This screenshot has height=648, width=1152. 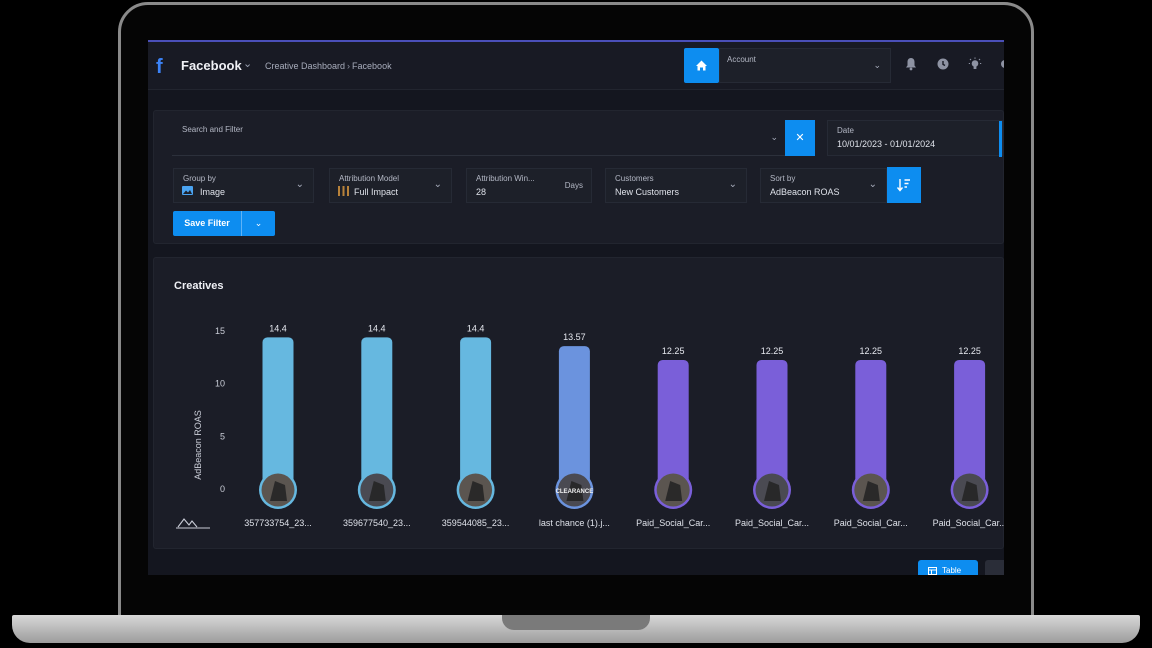 I want to click on table-view-label: Table, so click(x=952, y=570).